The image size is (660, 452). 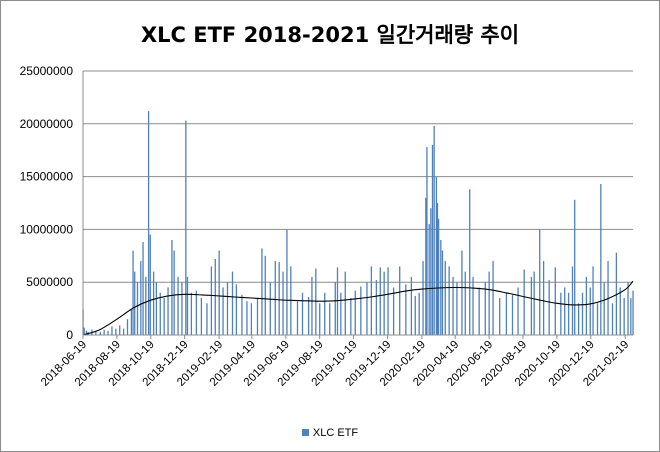 What do you see at coordinates (305, 432) in the screenshot?
I see `legend-swatch` at bounding box center [305, 432].